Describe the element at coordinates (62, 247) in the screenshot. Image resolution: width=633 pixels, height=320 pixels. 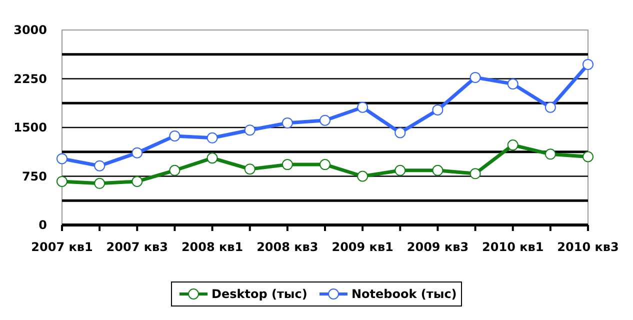
I see `x-tick-label: 2007 кв1` at that location.